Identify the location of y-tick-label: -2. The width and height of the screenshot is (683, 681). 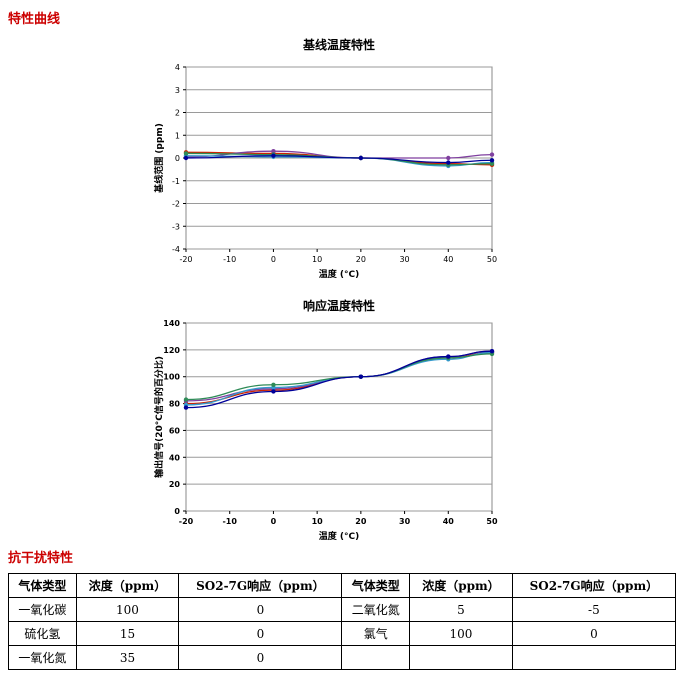
(176, 204).